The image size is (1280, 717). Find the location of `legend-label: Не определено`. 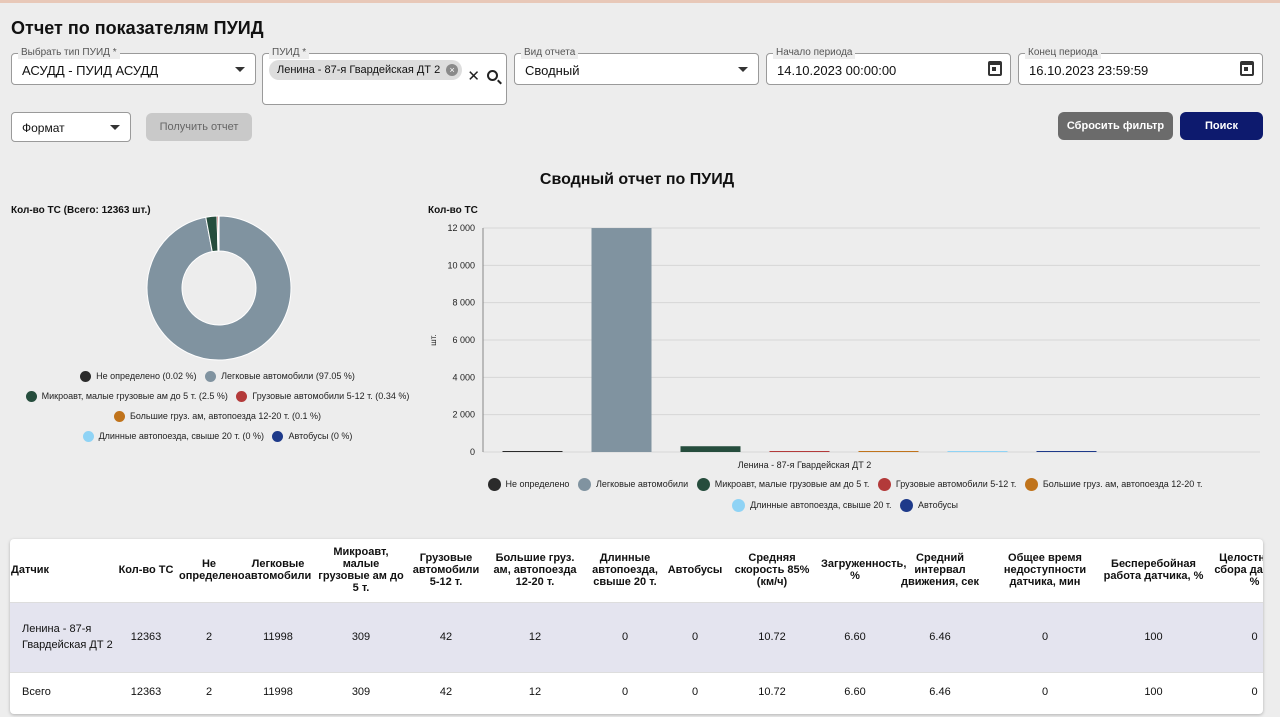

legend-label: Не определено is located at coordinates (537, 484).